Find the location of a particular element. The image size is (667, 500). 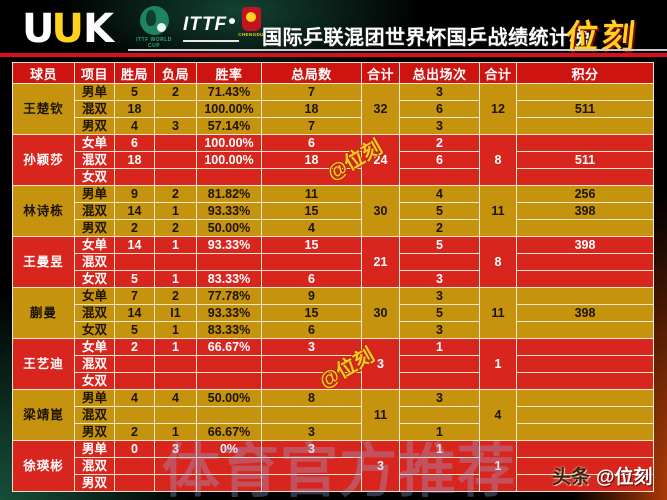

table-row: 混双 is located at coordinates (333, 415).